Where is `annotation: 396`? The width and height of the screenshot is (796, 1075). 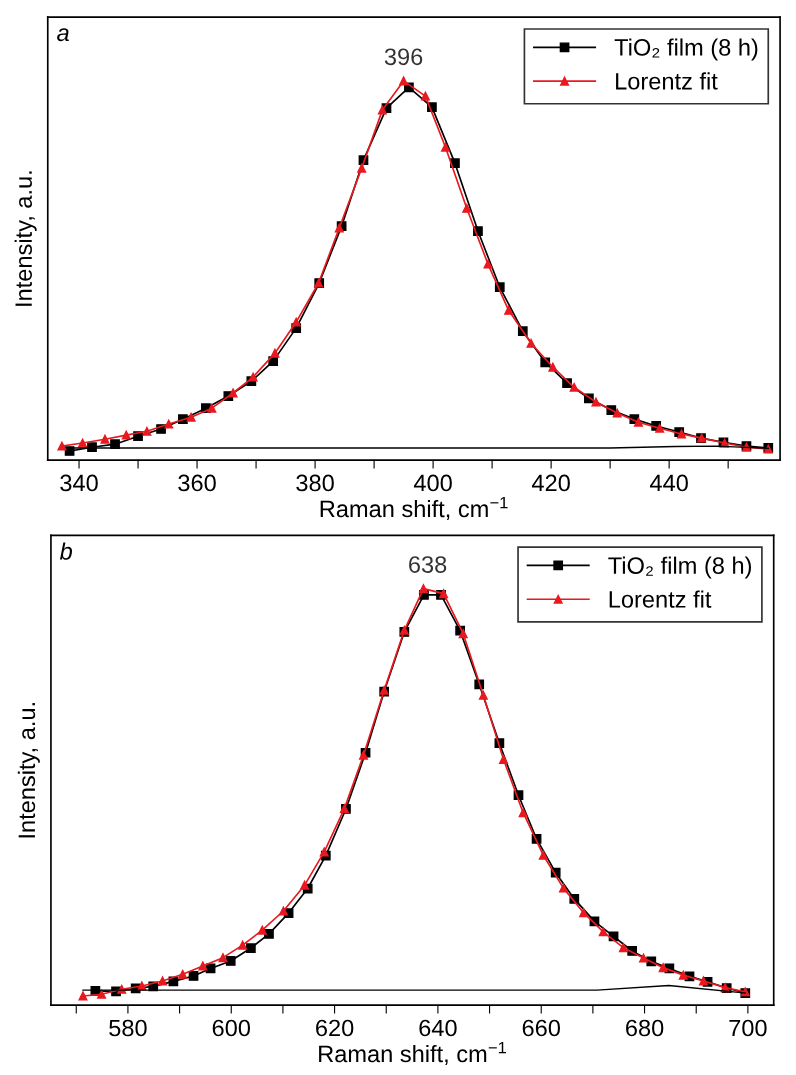
annotation: 396 is located at coordinates (403, 57).